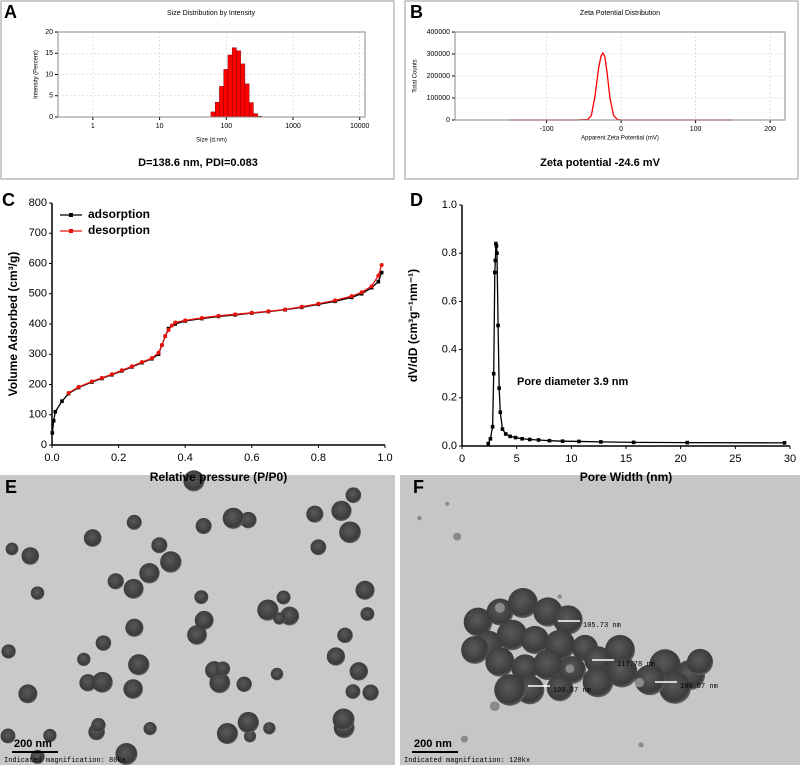 The height and width of the screenshot is (765, 800). Describe the element at coordinates (38, 233) in the screenshot. I see `y-tick-label: 700` at that location.